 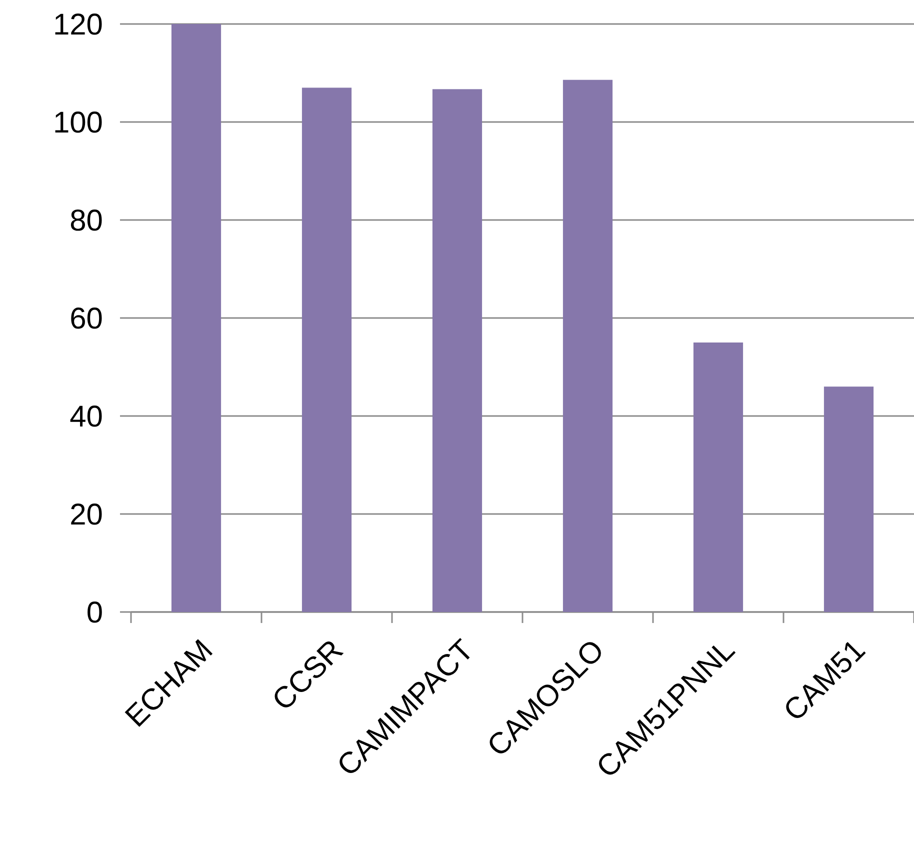 What do you see at coordinates (94, 613) in the screenshot?
I see `y-tick-label: 0` at bounding box center [94, 613].